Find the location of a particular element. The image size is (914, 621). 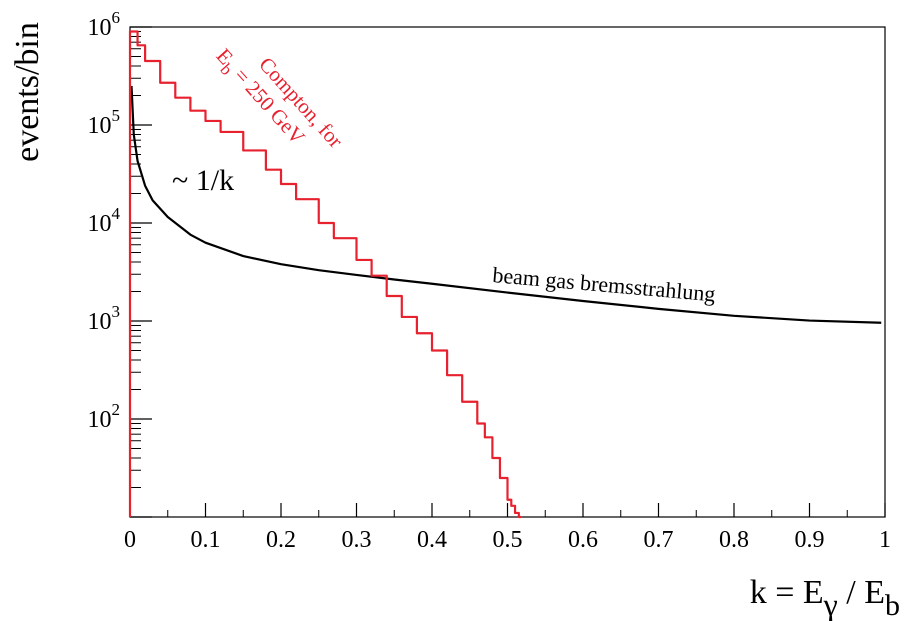

x-axis: 0 0.1 0.2 0.3 0.4 0.5 0.6 0.7 0.8 0.9 1 is located at coordinates (507, 528).